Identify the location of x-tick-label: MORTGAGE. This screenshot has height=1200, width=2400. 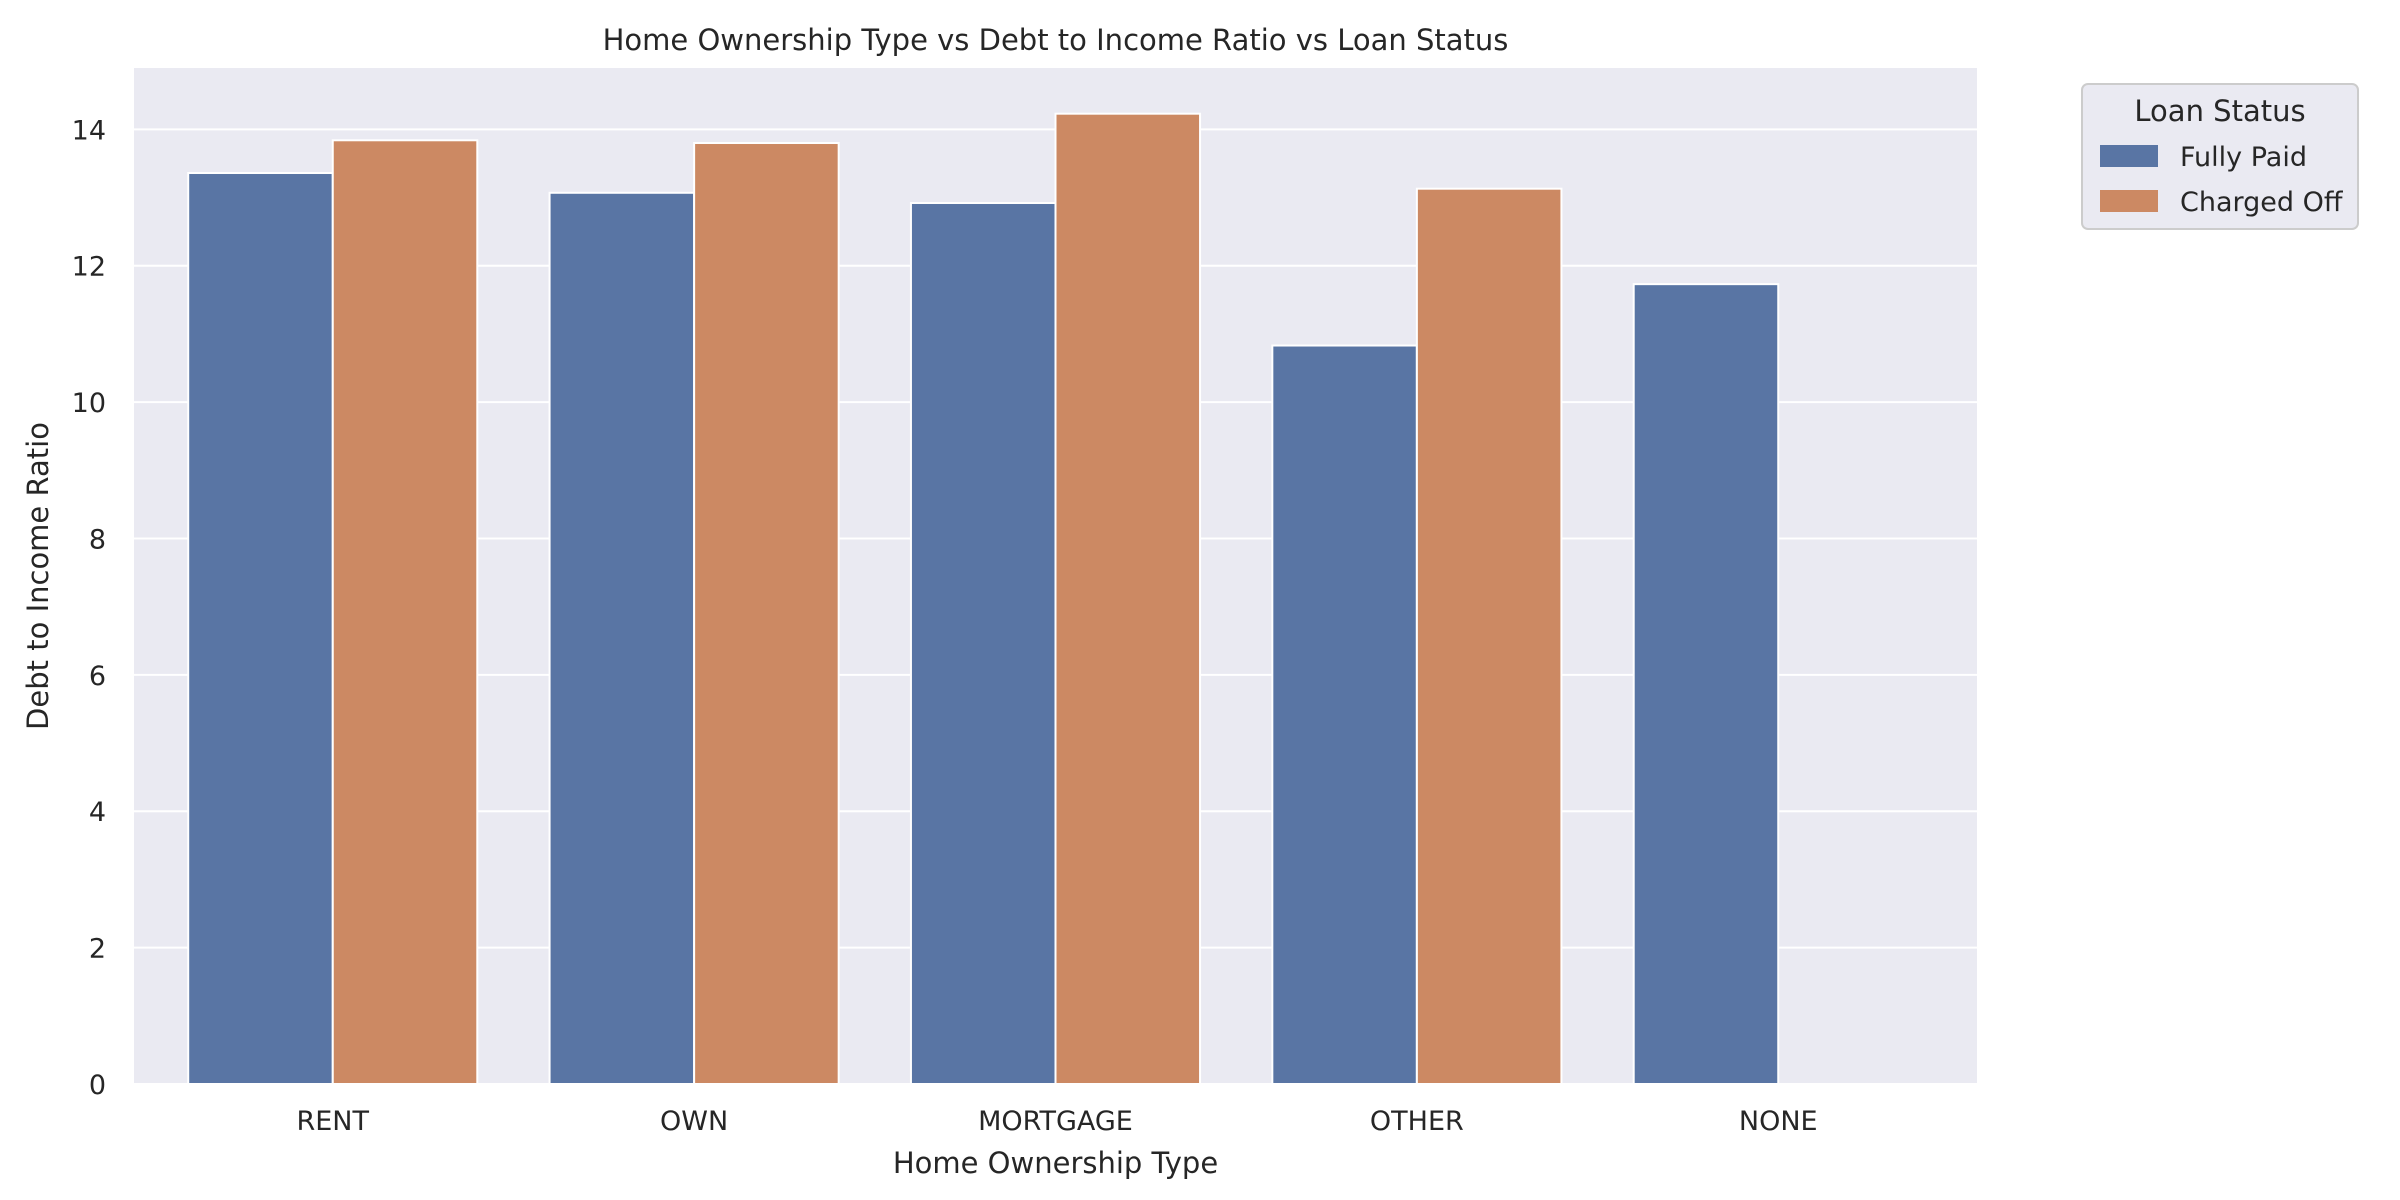
(1055, 1121).